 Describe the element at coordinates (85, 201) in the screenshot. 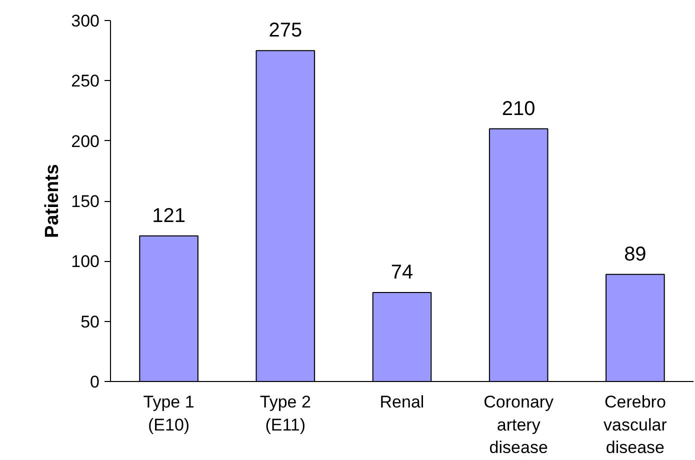

I see `y-tick-label: 150` at that location.